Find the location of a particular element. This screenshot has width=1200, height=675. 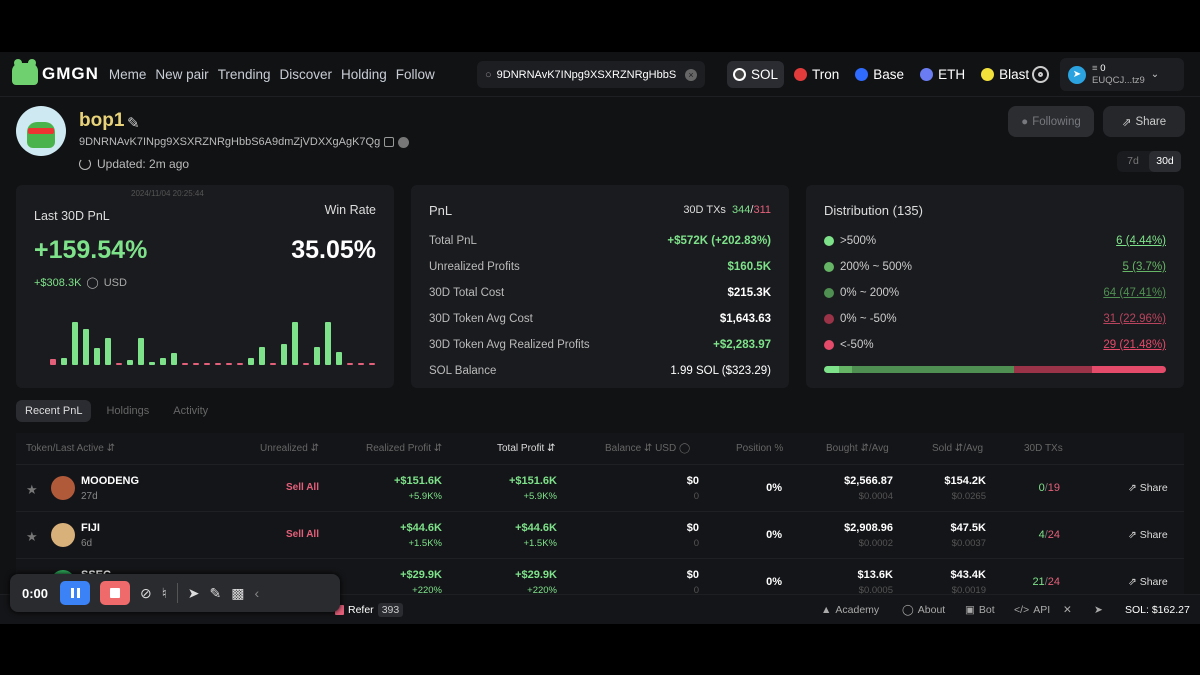

explorer-icon is located at coordinates (404, 142).